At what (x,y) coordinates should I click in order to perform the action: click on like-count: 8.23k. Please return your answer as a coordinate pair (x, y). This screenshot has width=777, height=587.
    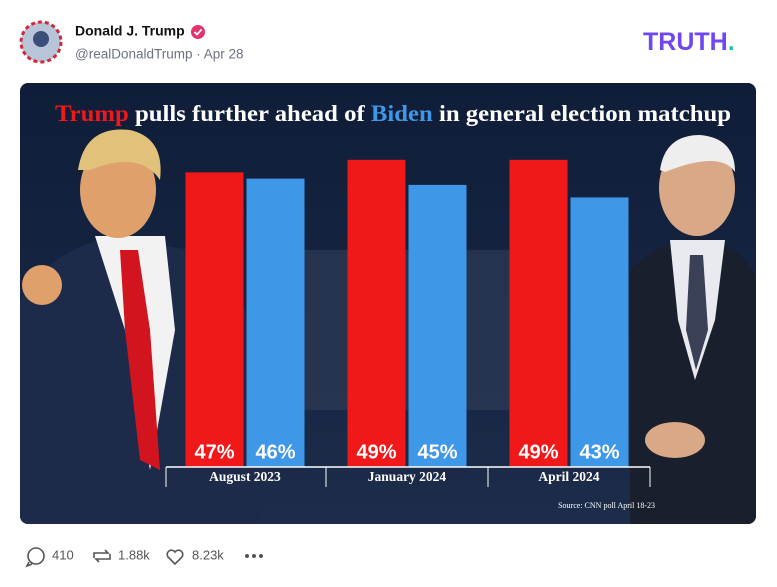
    Looking at the image, I should click on (208, 554).